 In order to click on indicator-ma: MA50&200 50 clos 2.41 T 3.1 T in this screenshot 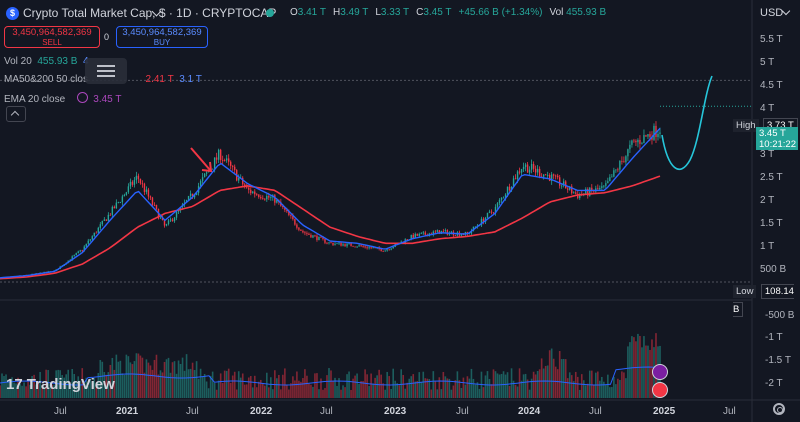, I will do `click(103, 79)`.